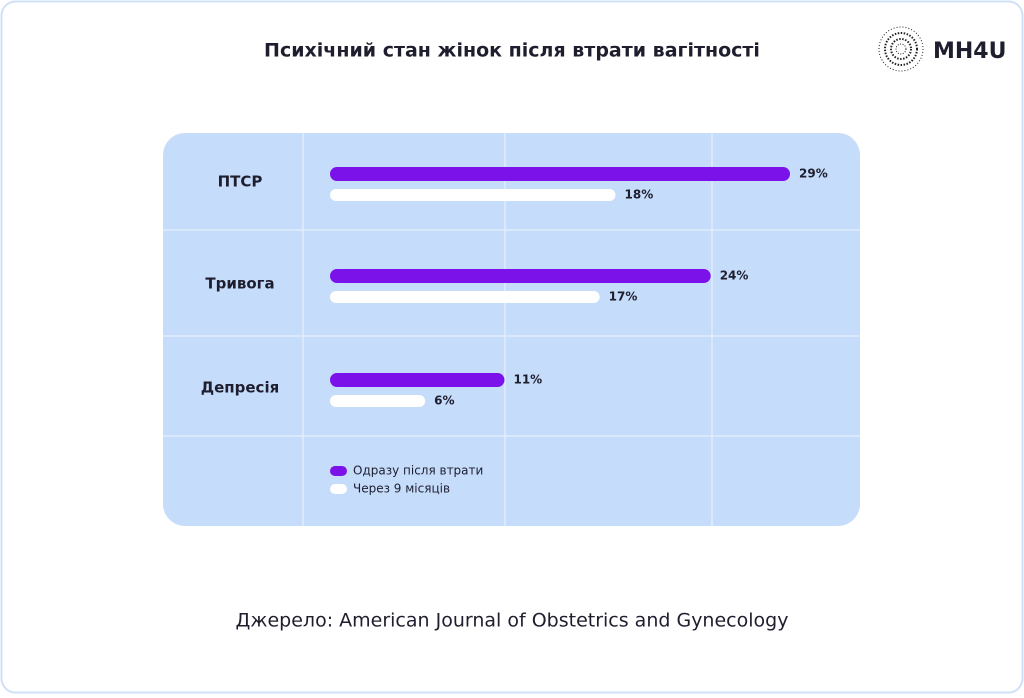 This screenshot has width=1024, height=698. Describe the element at coordinates (240, 388) in the screenshot. I see `category-label: Депресія` at that location.